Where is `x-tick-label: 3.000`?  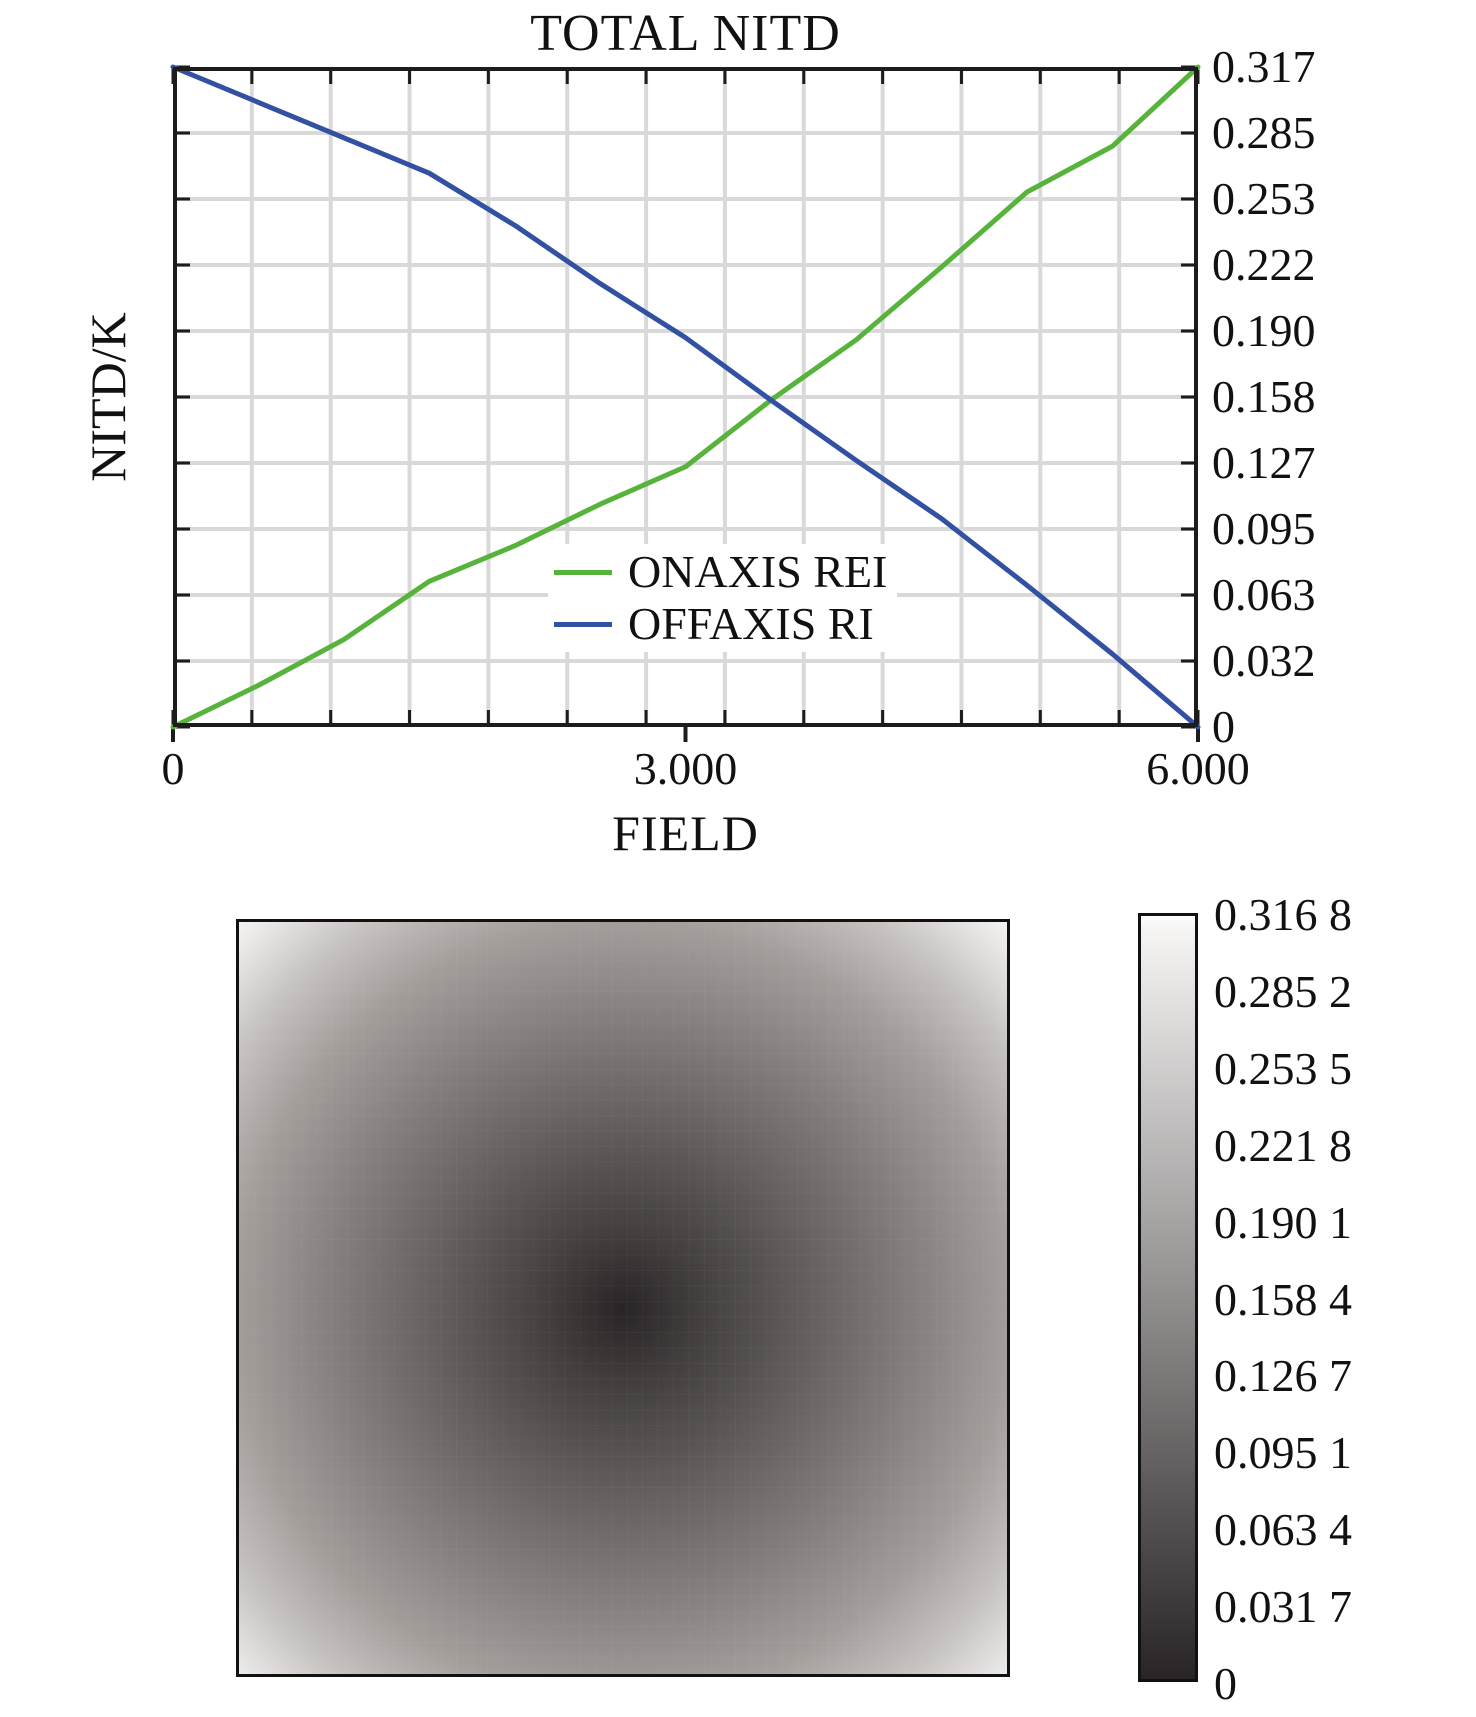 x-tick-label: 3.000 is located at coordinates (685, 768).